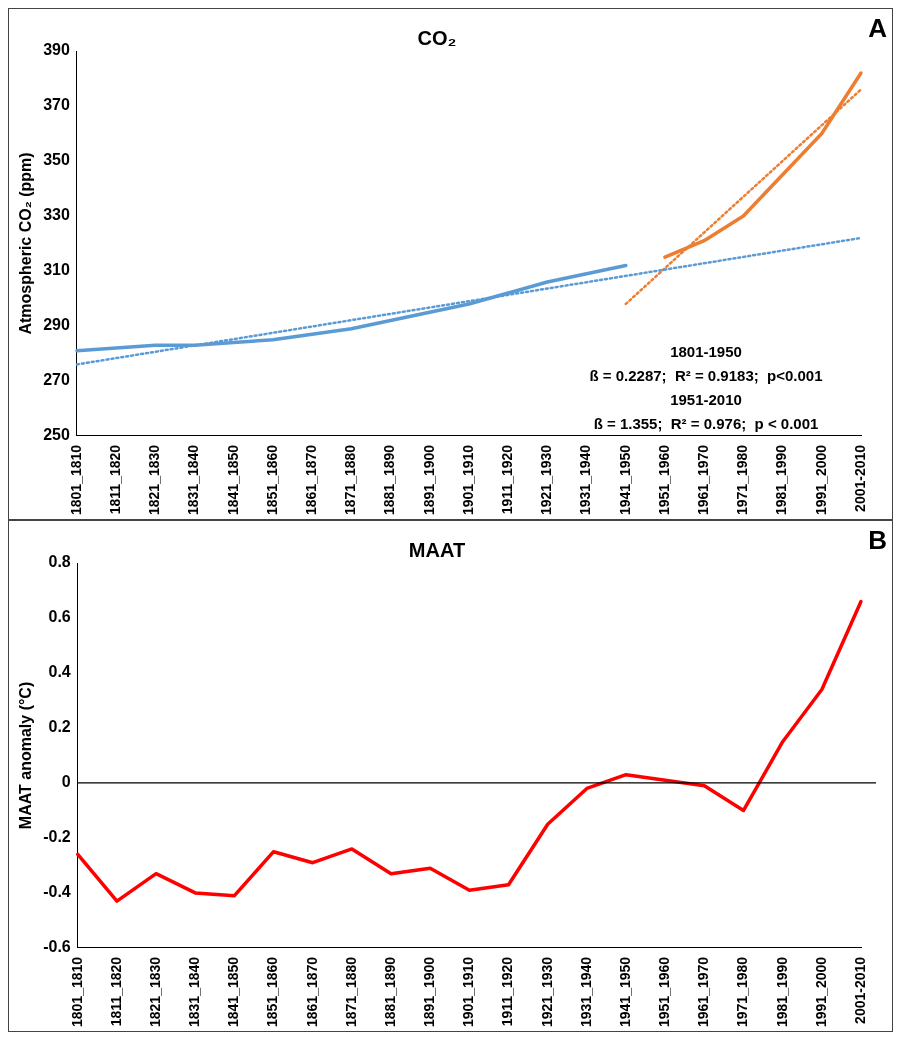  I want to click on text: A, so click(878, 28).